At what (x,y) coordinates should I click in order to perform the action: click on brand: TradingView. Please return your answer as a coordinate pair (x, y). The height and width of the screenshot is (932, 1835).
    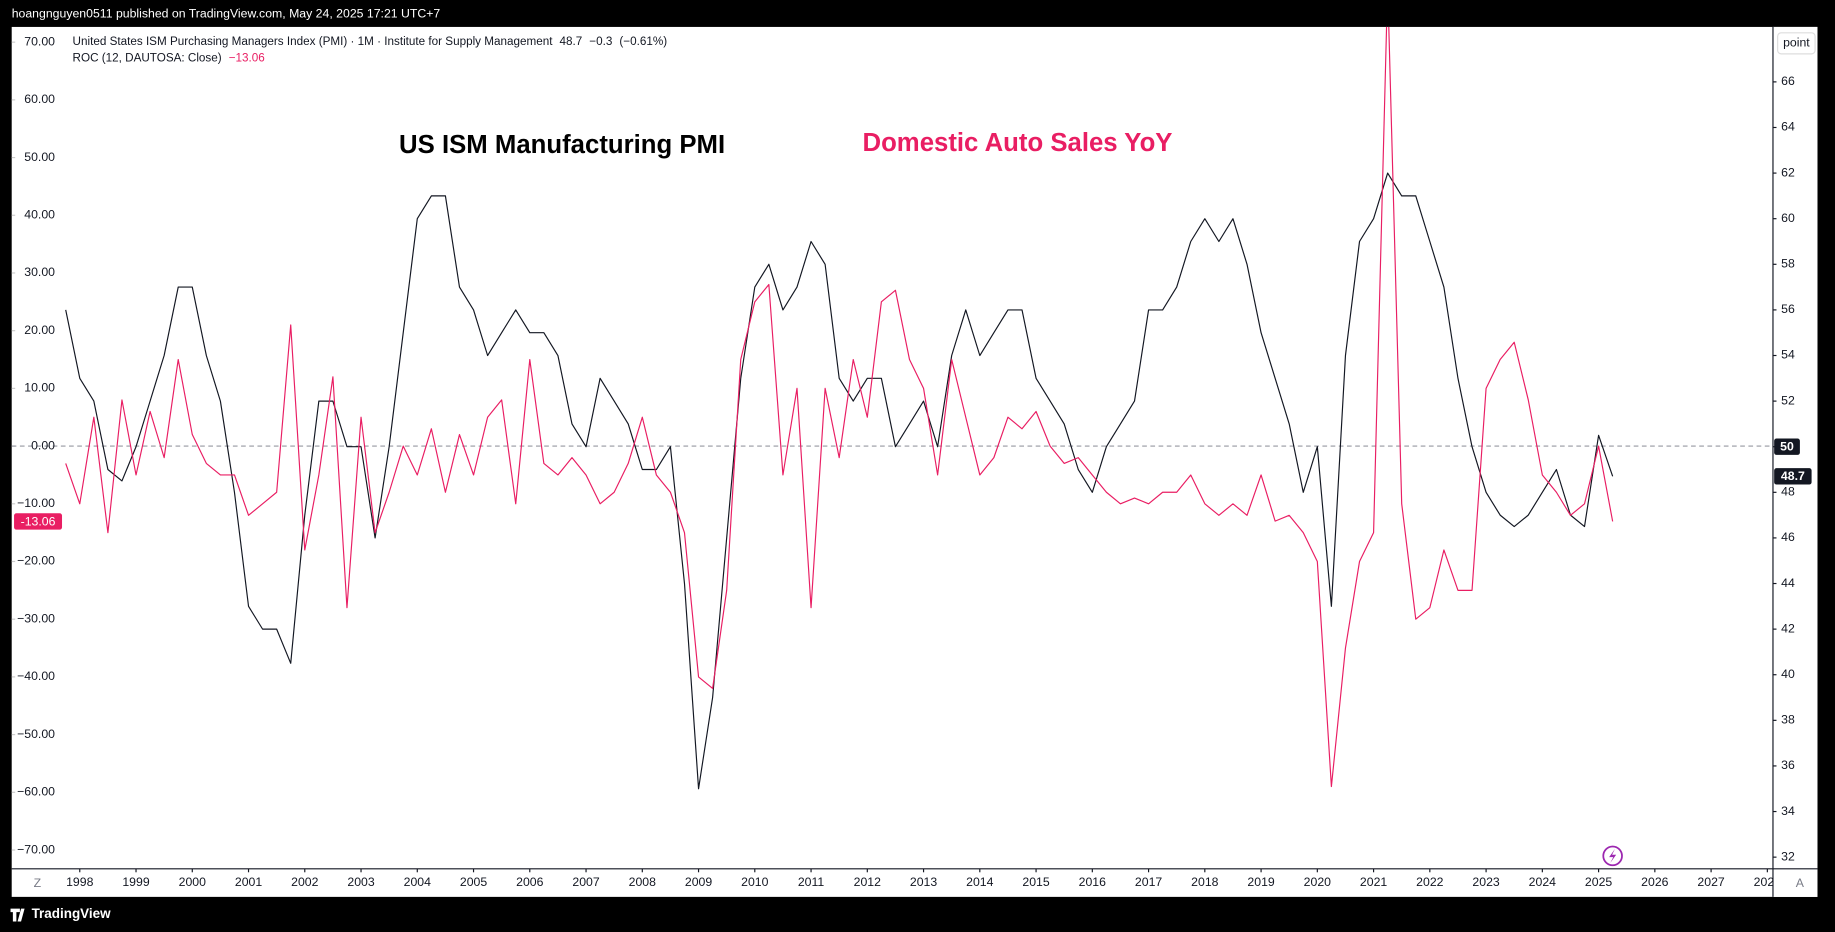
    Looking at the image, I should click on (72, 913).